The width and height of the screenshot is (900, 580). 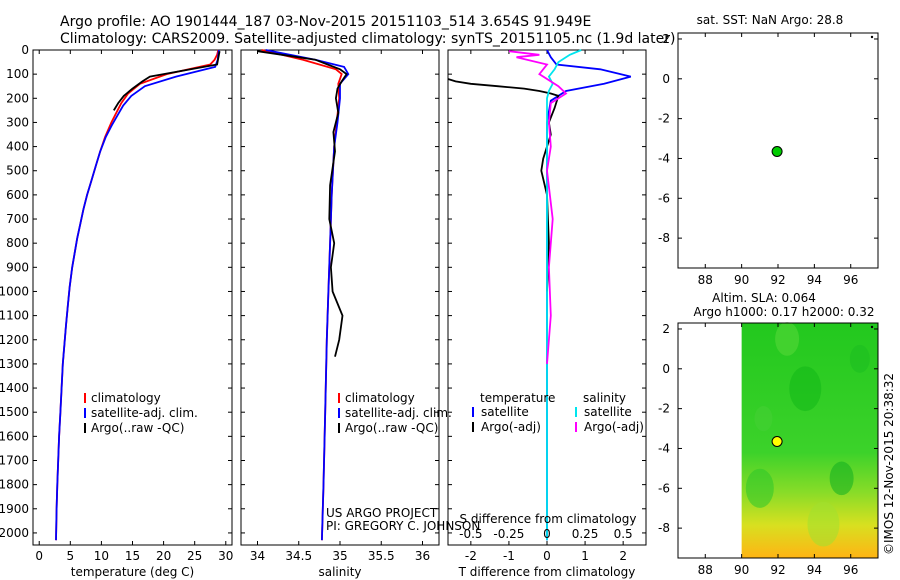 What do you see at coordinates (768, 159) in the screenshot?
I see `sst_map-panel: 88 90 92 94 96 2 0 -2 -4 -6 -8` at bounding box center [768, 159].